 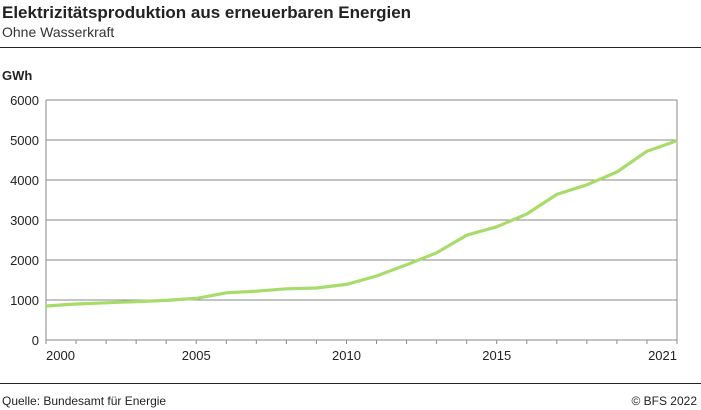 I want to click on y-tick-label: 4000, so click(x=24, y=180).